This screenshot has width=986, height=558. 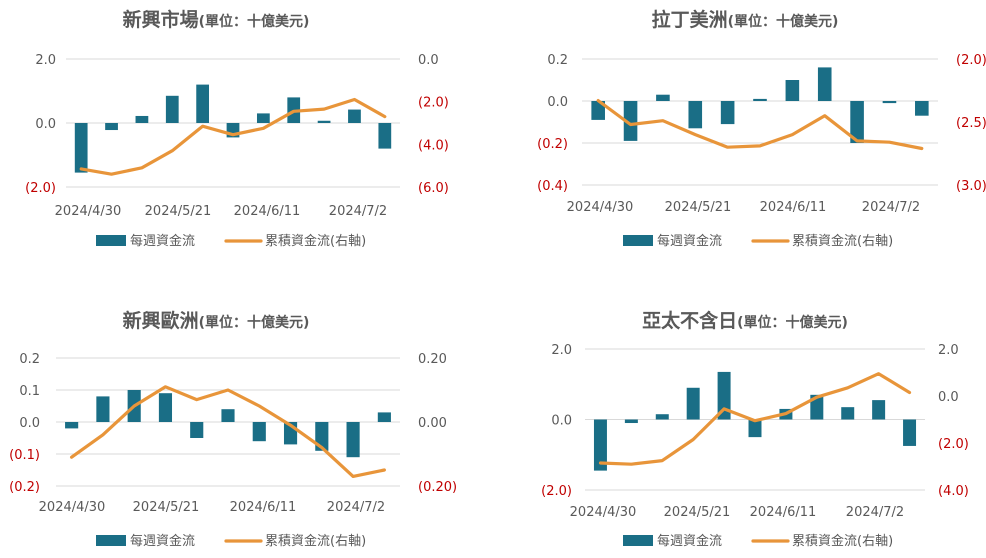 I want to click on right-axis-tick-label: (6.0), so click(x=433, y=188).